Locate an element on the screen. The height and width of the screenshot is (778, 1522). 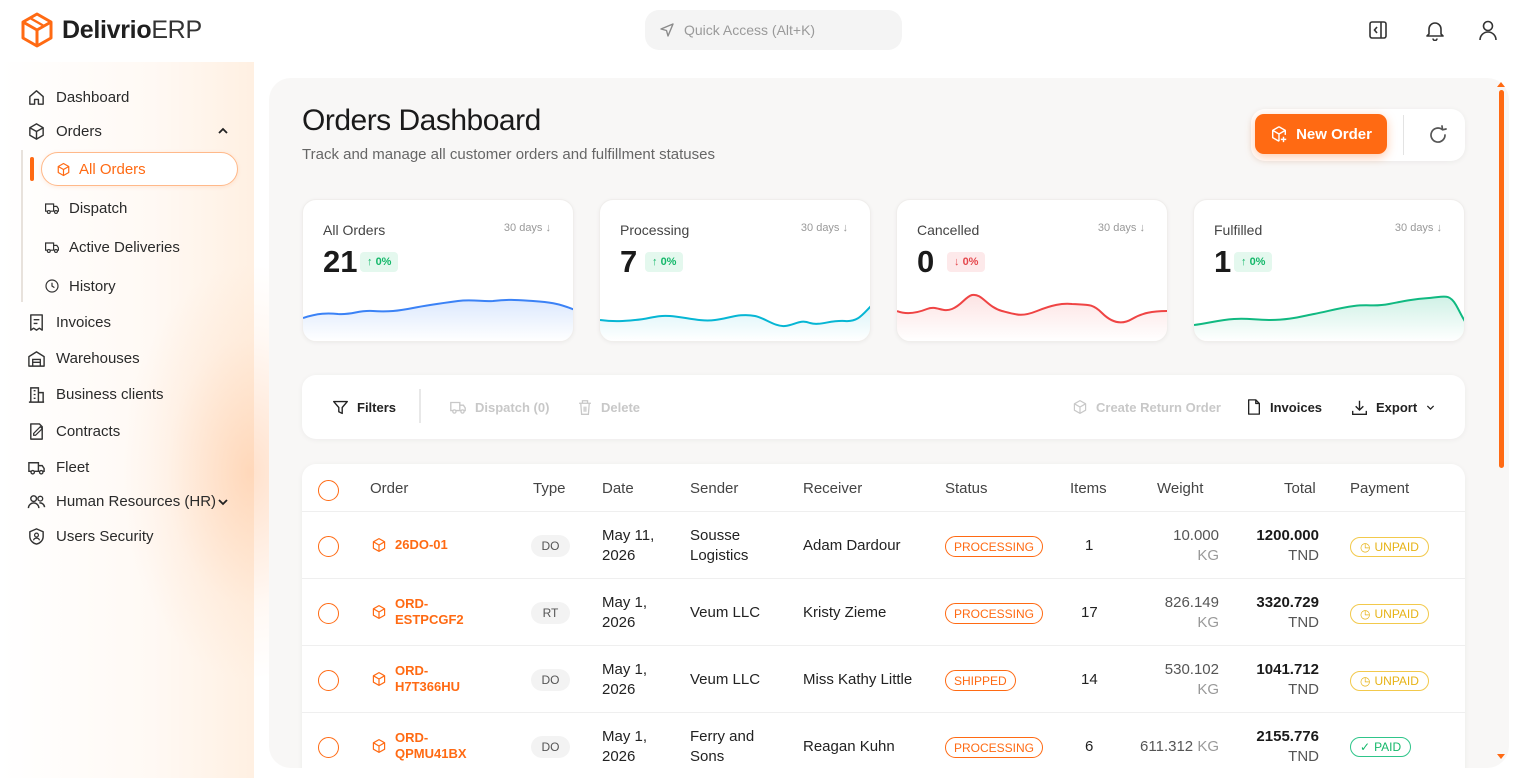
scrollbar is located at coordinates (1501, 424).